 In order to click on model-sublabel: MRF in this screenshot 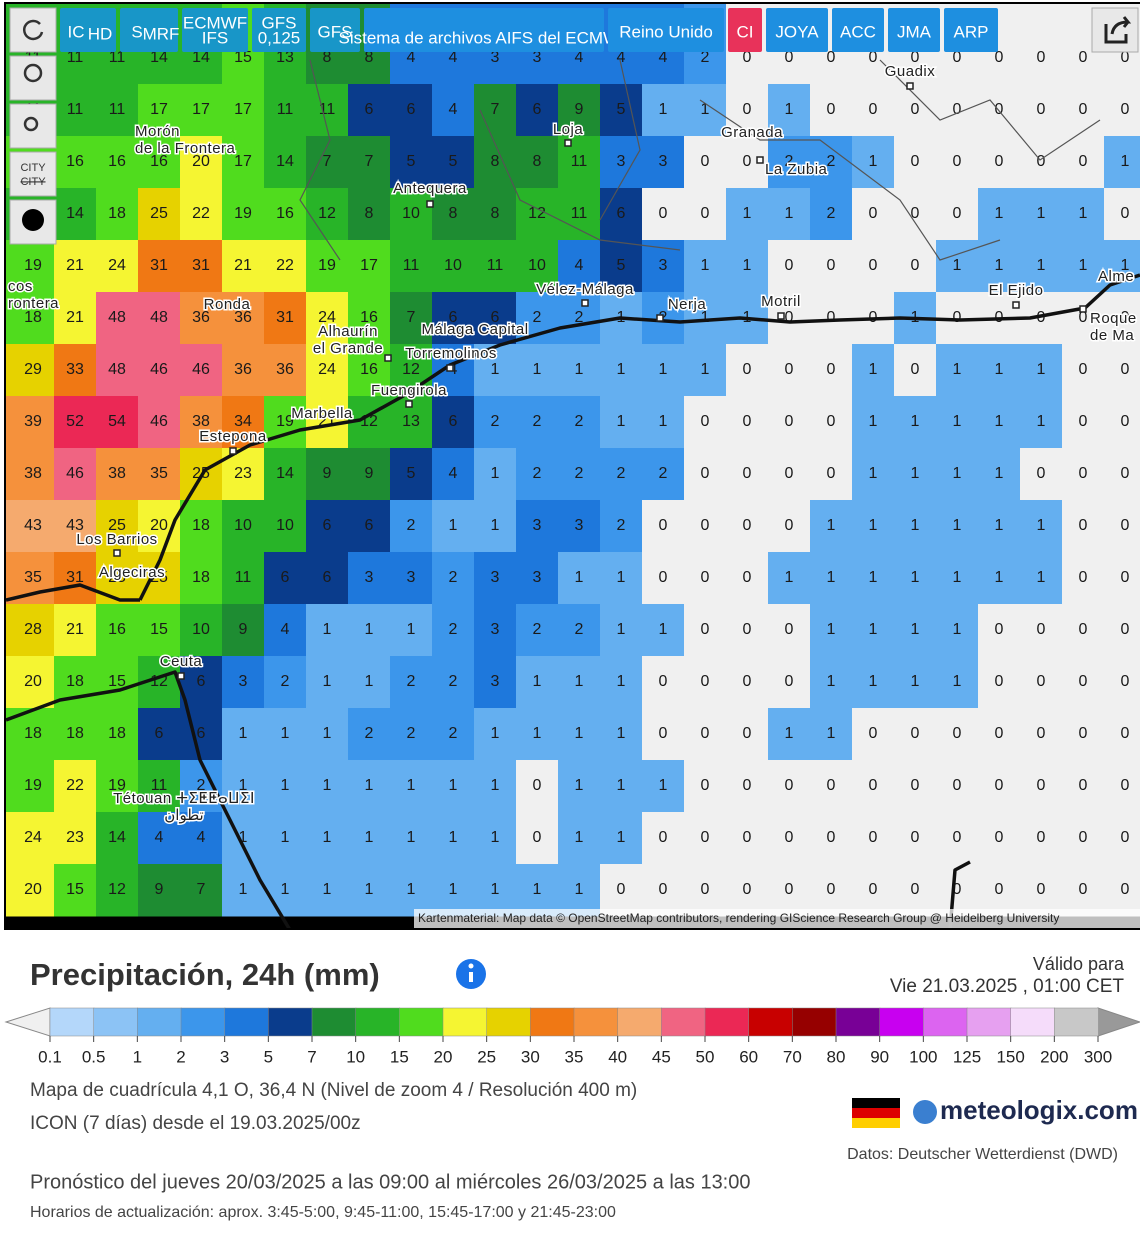, I will do `click(161, 33)`.